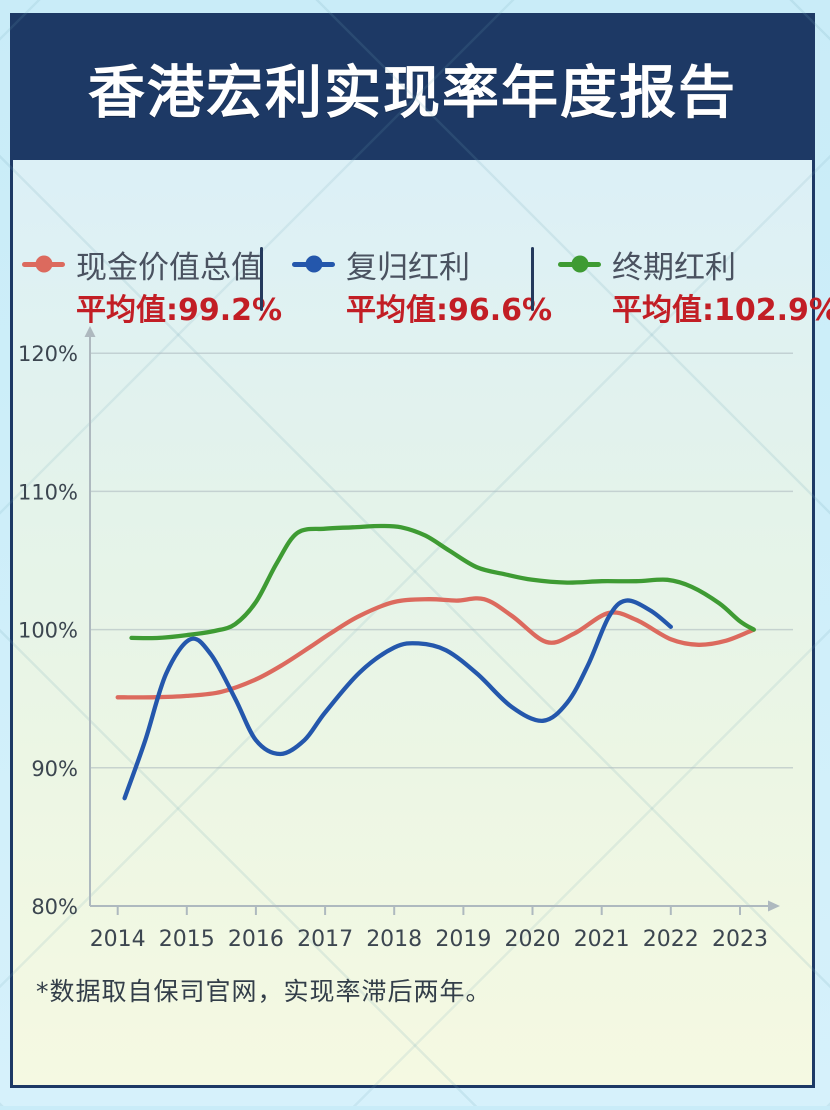  I want to click on legend-label: 现金价值总值, so click(169, 267).